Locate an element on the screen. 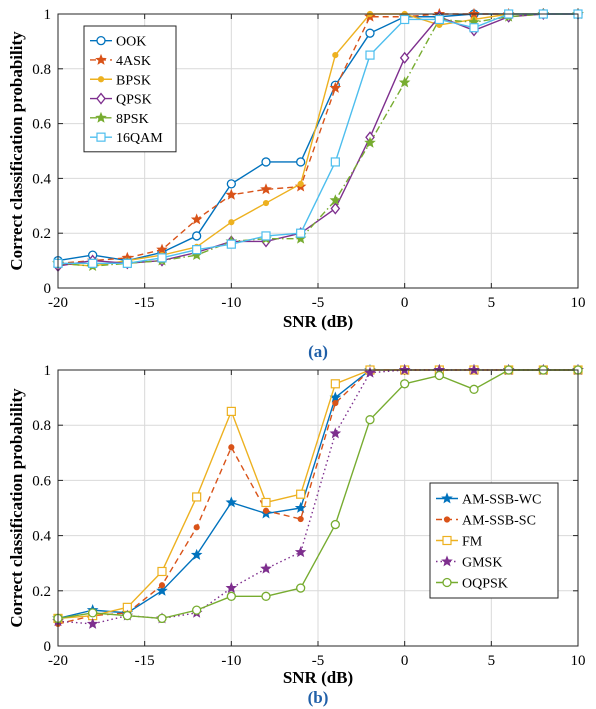 Image resolution: width=596 pixels, height=709 pixels. legend-label: 4ASK is located at coordinates (133, 61).